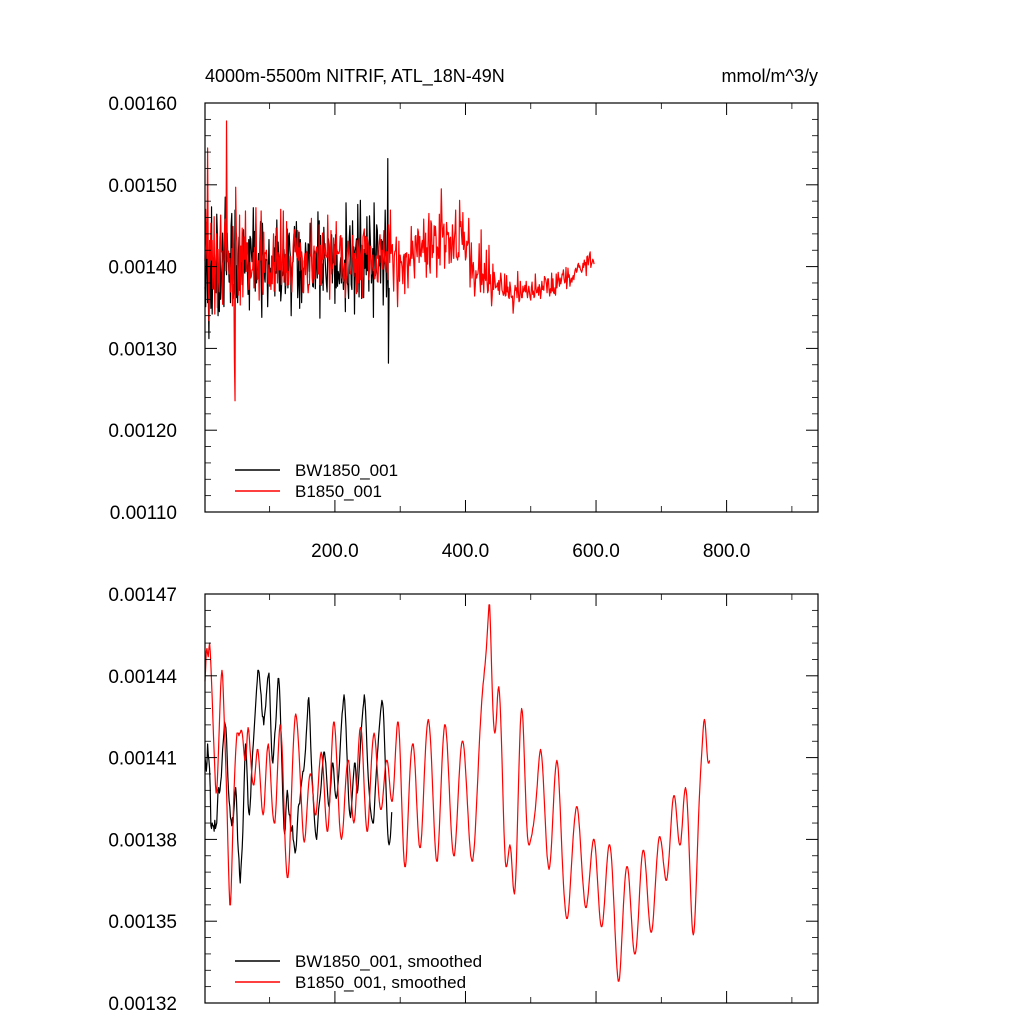 Image resolution: width=1024 pixels, height=1024 pixels. Describe the element at coordinates (142, 104) in the screenshot. I see `top-ytick-label: 0.00160` at that location.